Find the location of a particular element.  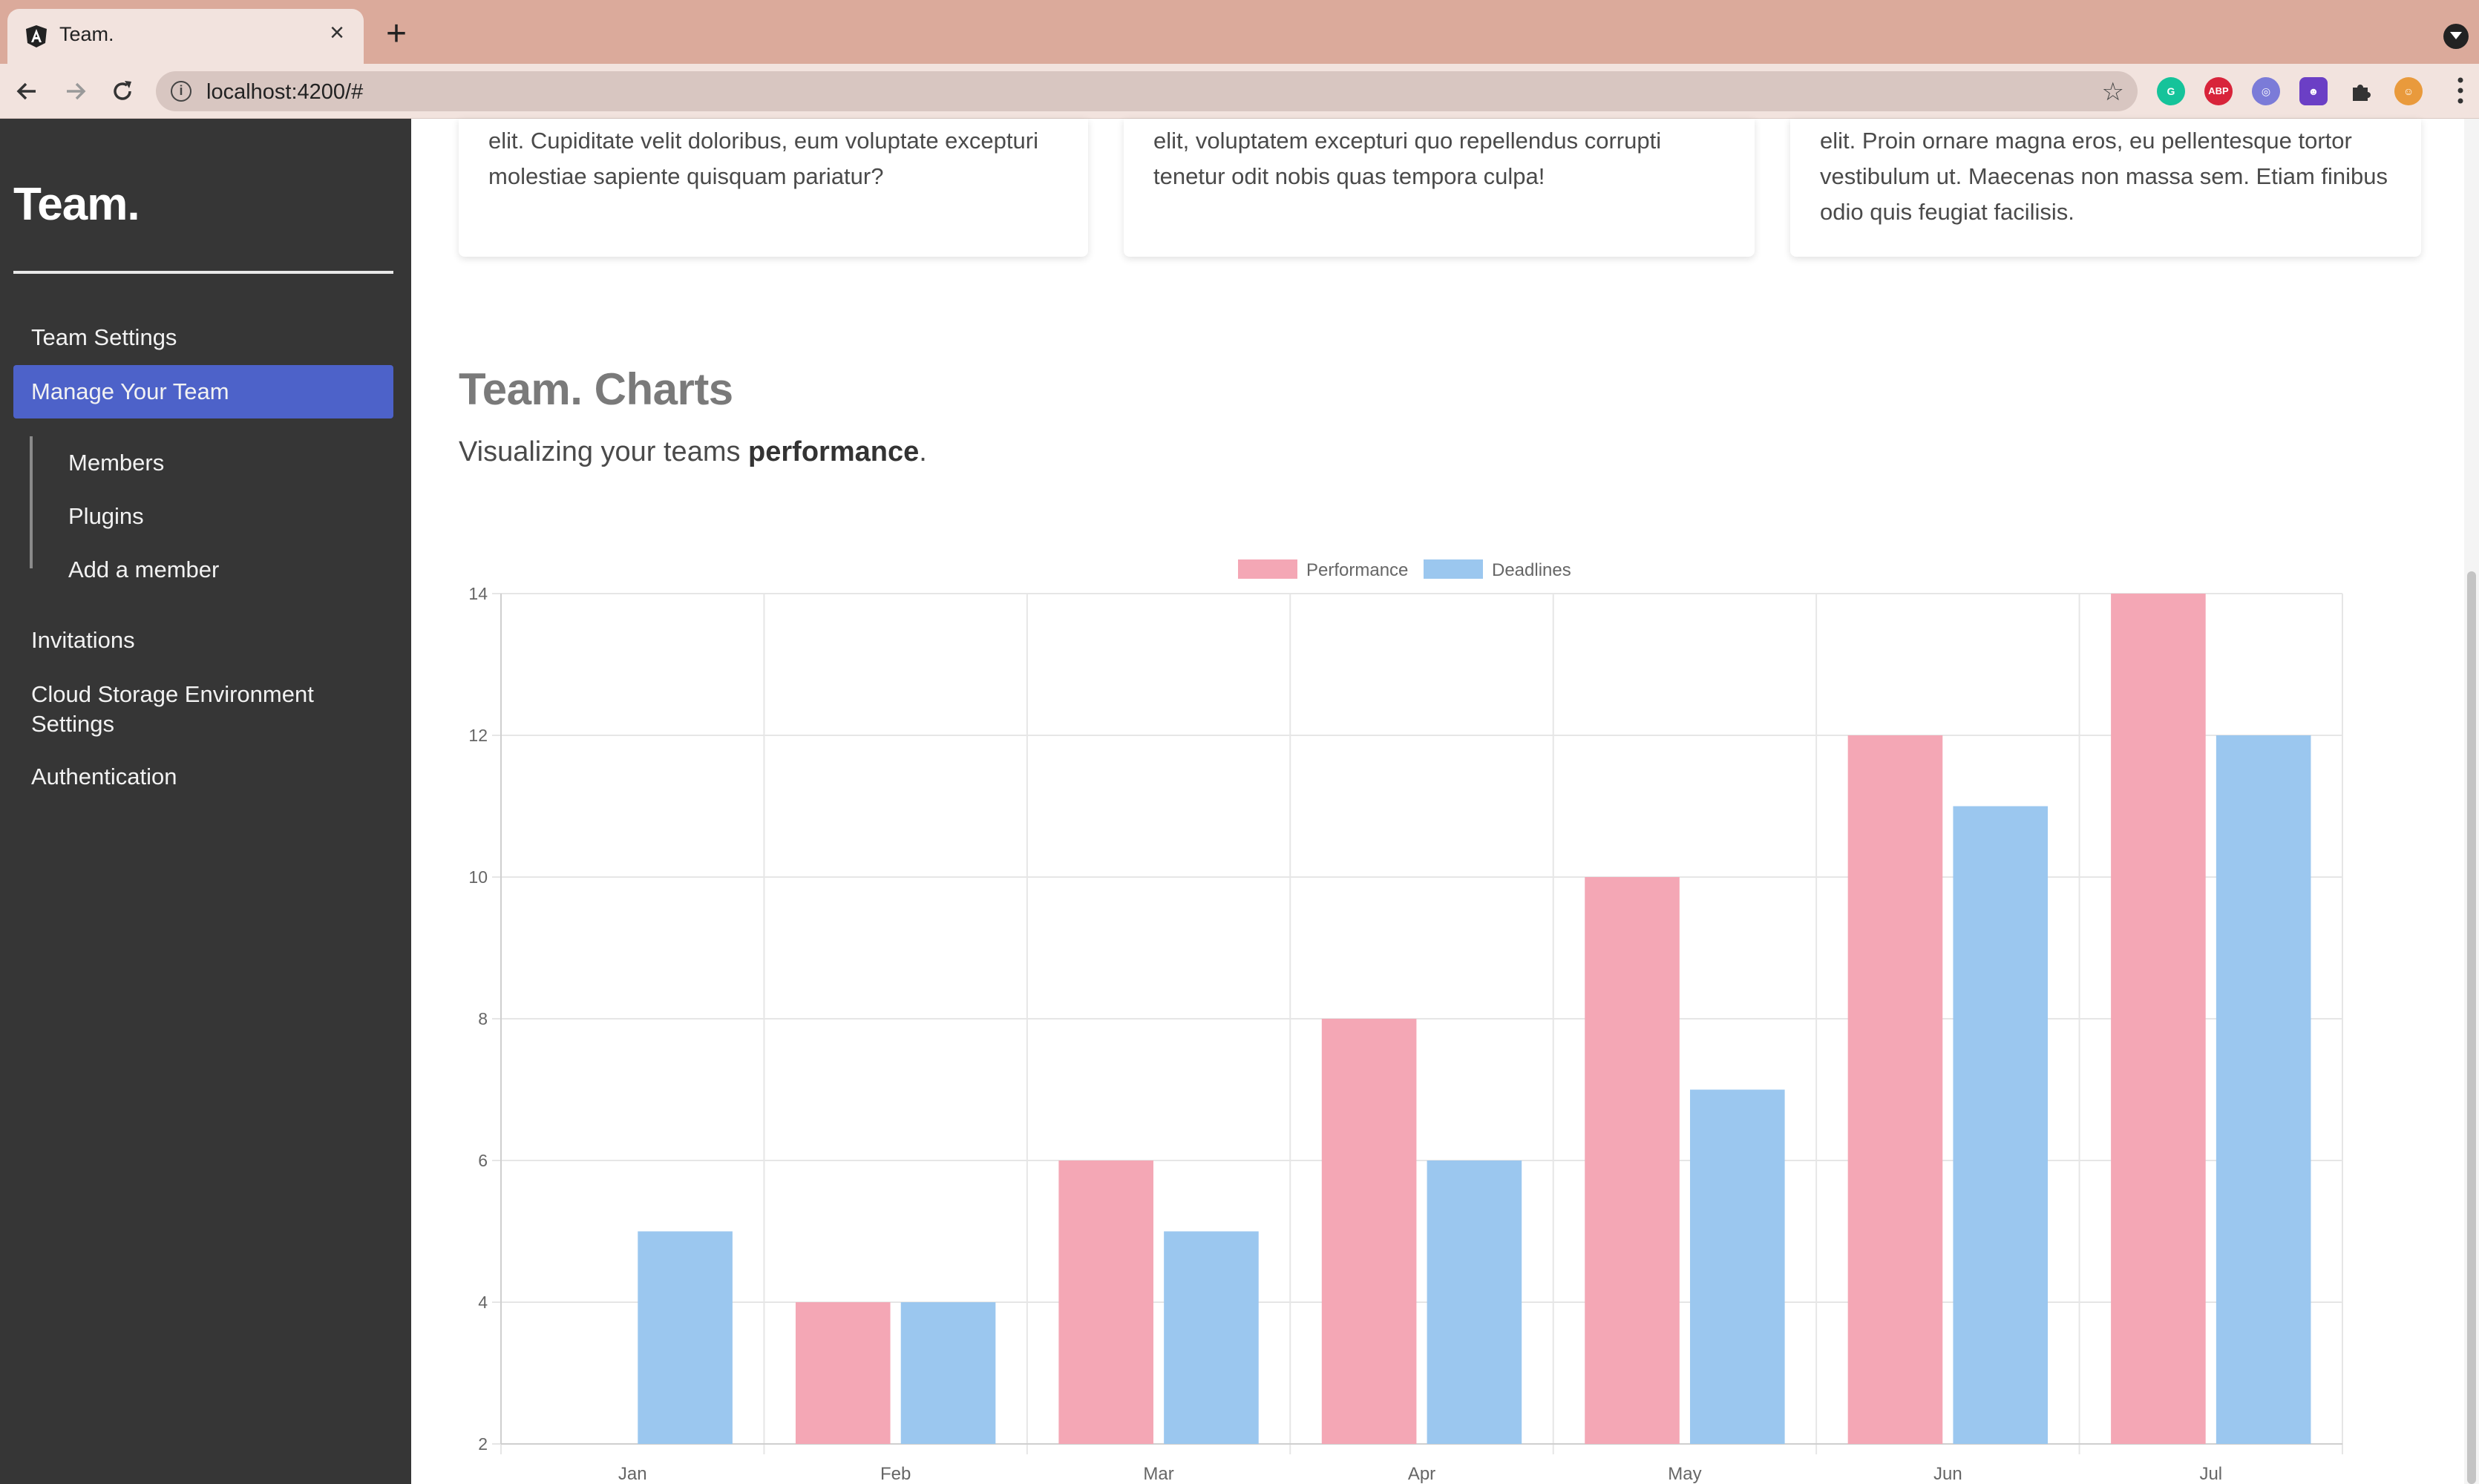

tab-search-icon is located at coordinates (2456, 36).